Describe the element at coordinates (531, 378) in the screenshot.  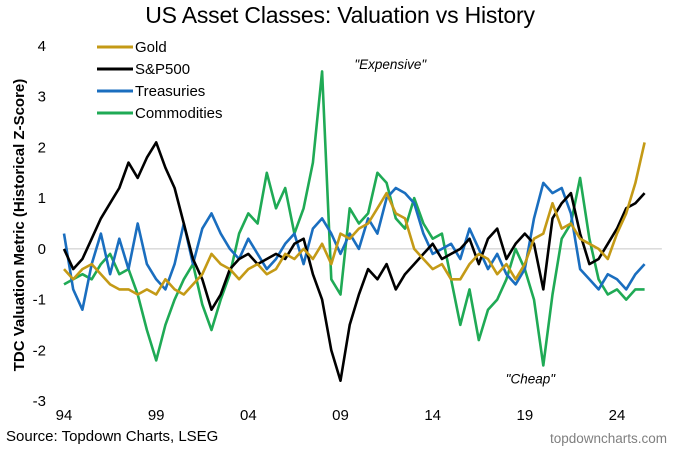
I see `annotation-label: "Cheap"` at that location.